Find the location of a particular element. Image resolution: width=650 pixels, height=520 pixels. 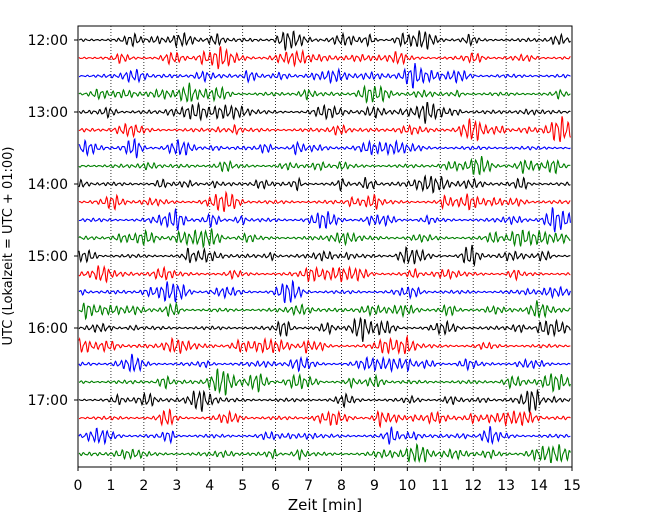

x-axis-ticks: 0 1 2 3 4 5 6 7 8 9 10 11 12 13 14 15 is located at coordinates (327, 480).